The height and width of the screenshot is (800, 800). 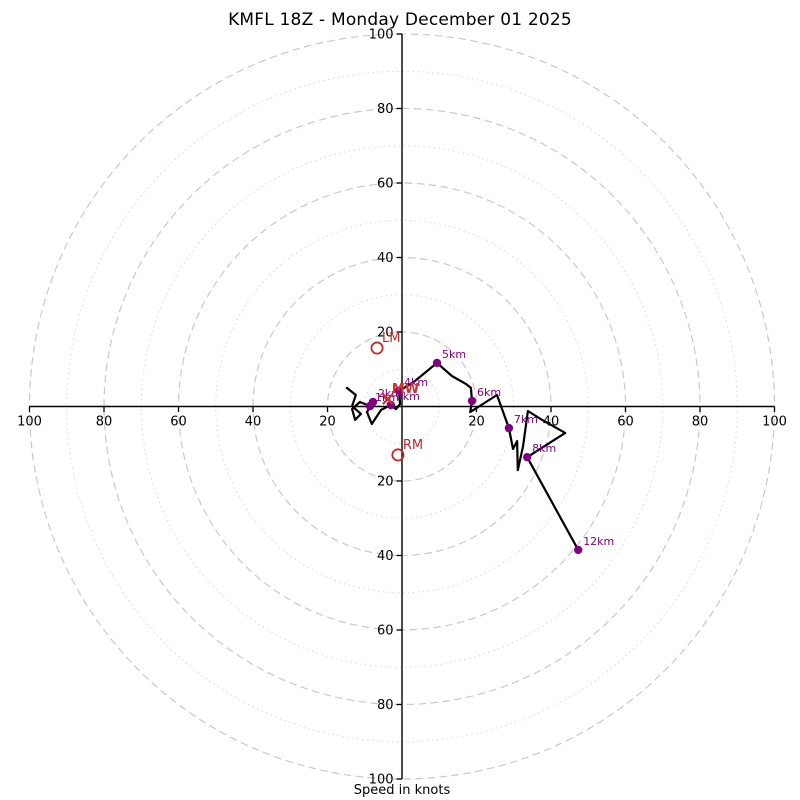 What do you see at coordinates (598, 541) in the screenshot?
I see `level-label-12km: 12km` at bounding box center [598, 541].